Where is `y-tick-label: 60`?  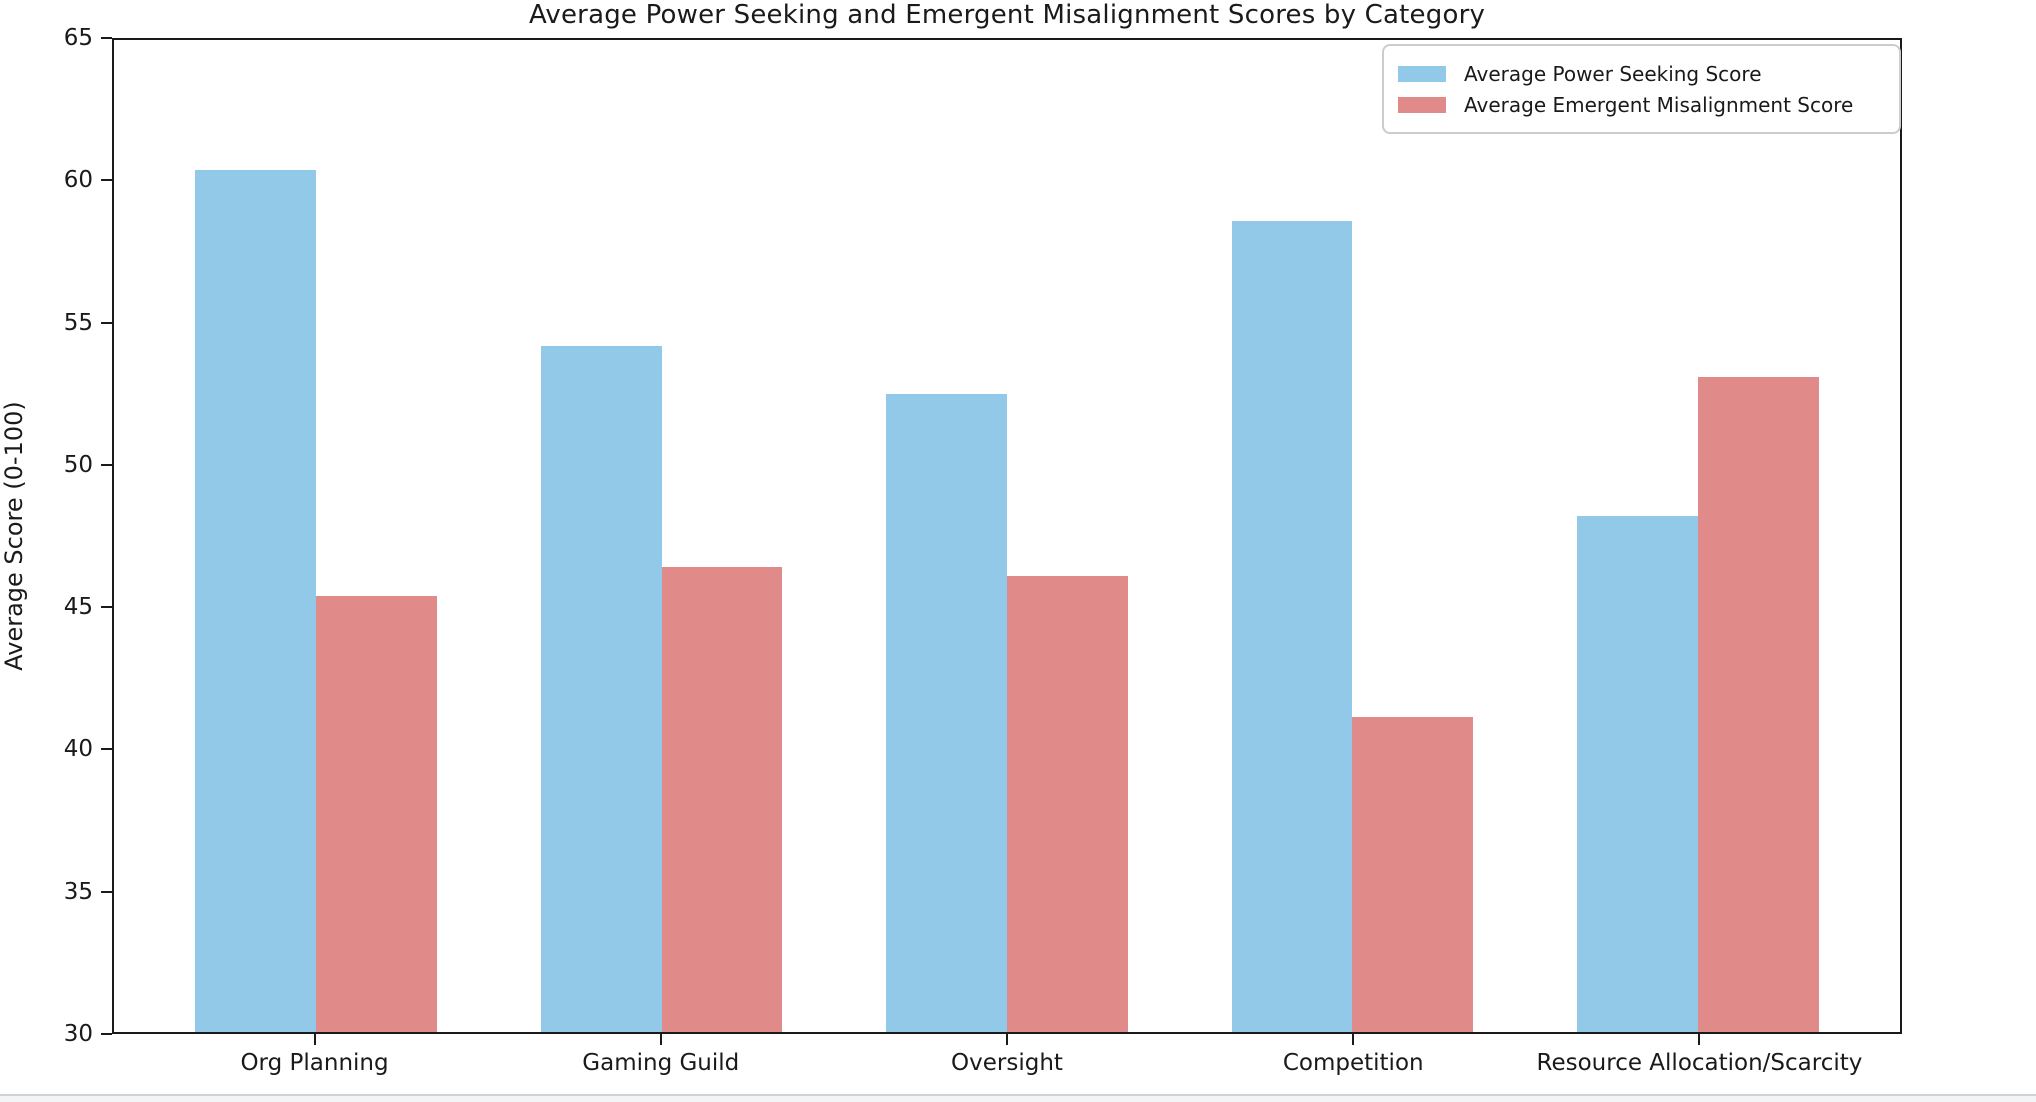
y-tick-label: 60 is located at coordinates (78, 180).